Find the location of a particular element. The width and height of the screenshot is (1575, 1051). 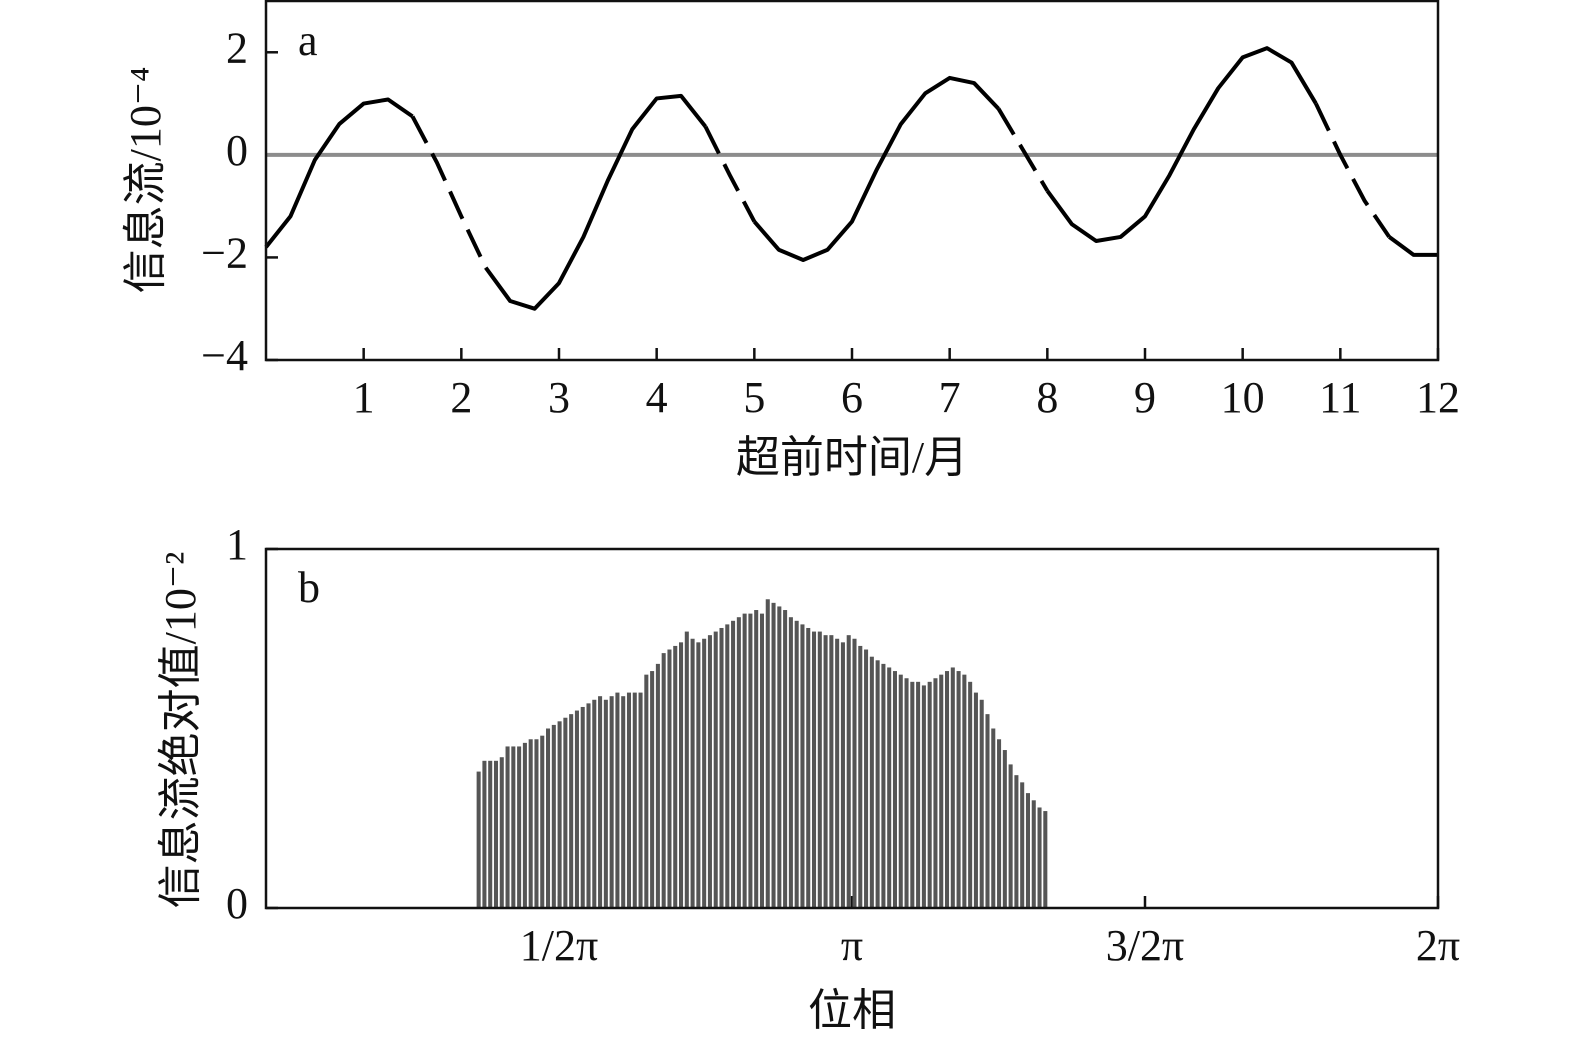

x-tick-label: 12 is located at coordinates (1438, 397).